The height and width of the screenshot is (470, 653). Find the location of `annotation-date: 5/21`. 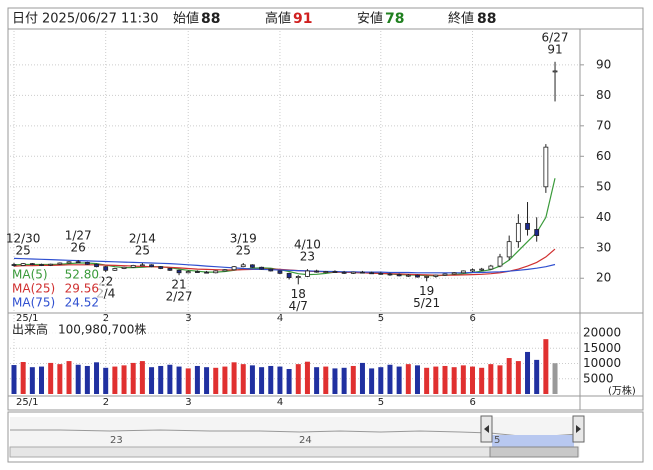

annotation-date: 5/21 is located at coordinates (426, 303).